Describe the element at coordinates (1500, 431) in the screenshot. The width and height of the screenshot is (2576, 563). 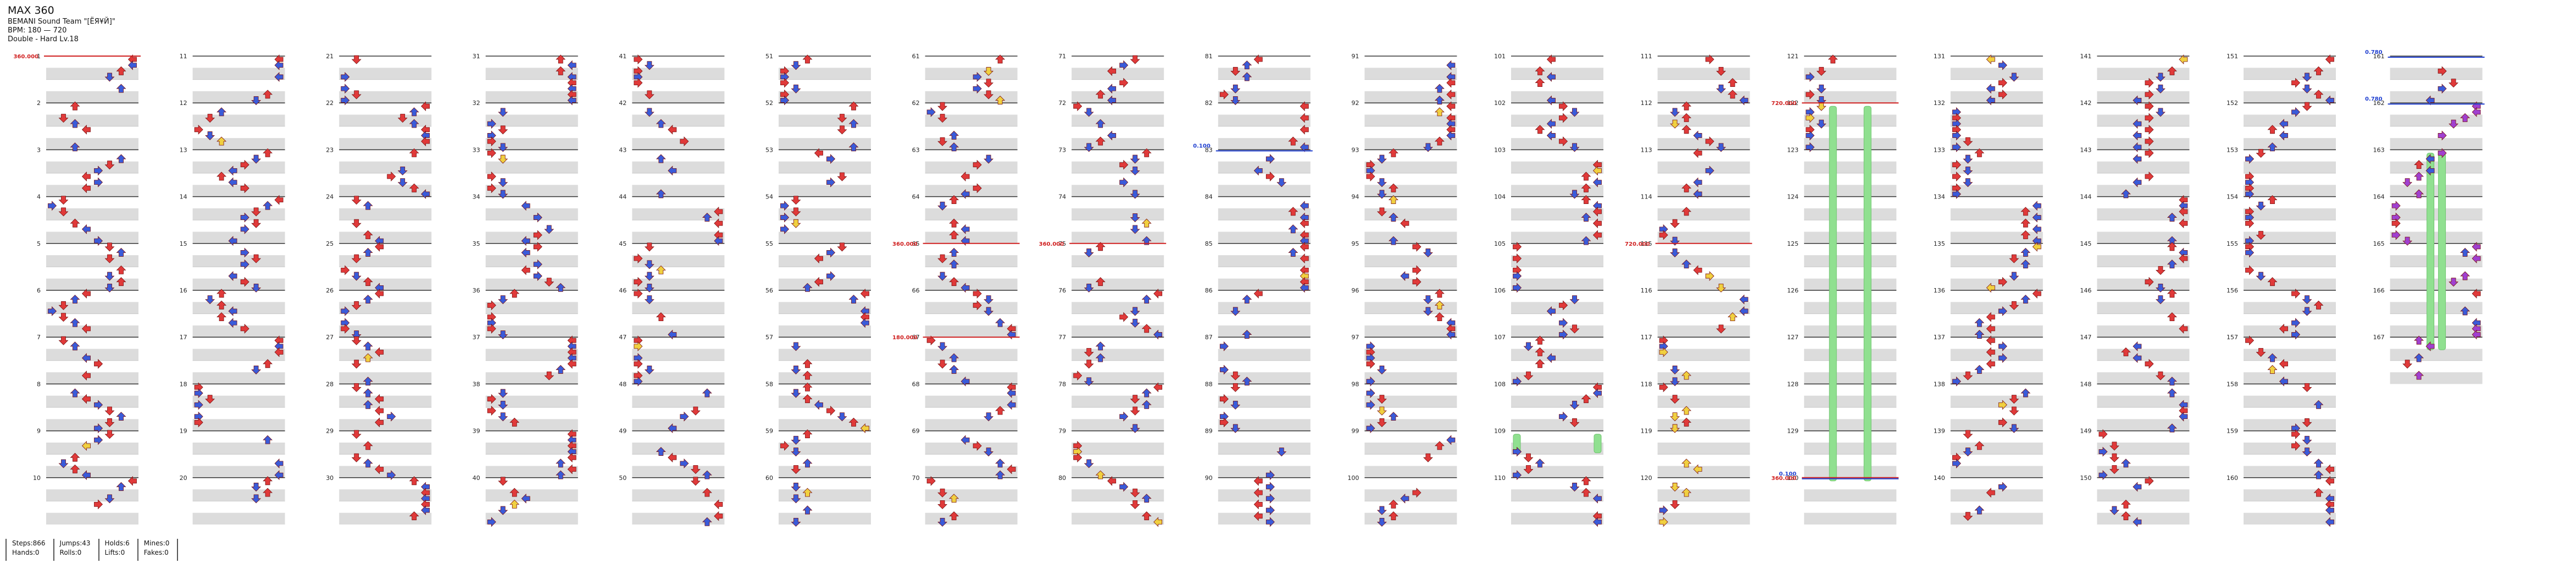
I see `measure-number: 109` at that location.